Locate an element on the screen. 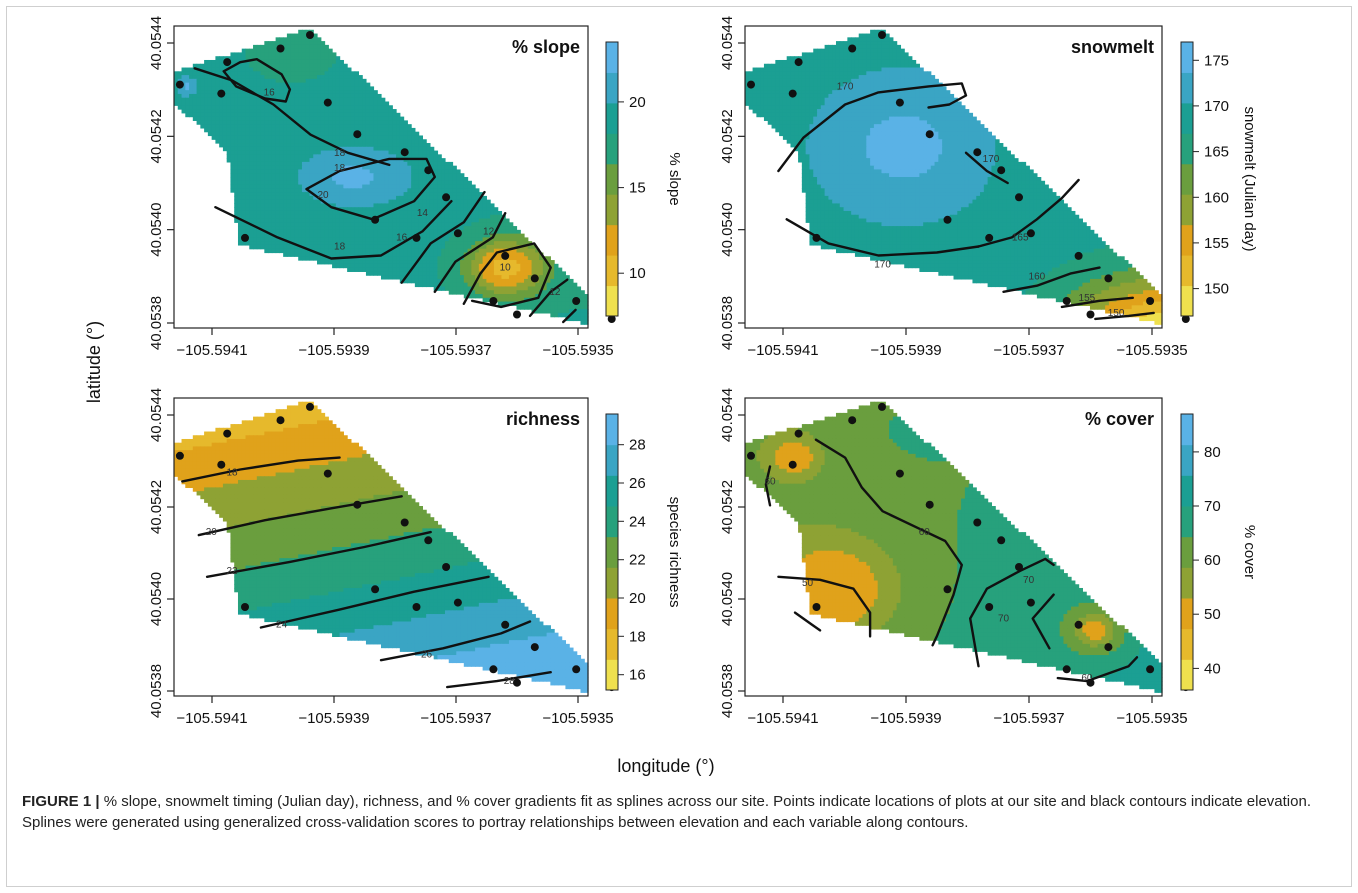 Image resolution: width=1358 pixels, height=893 pixels. colorbar-swatch is located at coordinates (612, 57).